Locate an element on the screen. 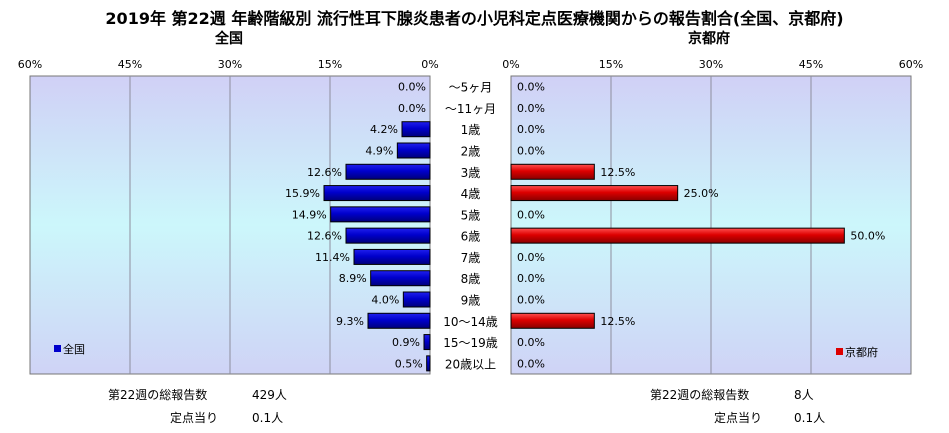 This screenshot has width=949, height=433. category-label: 4歳 is located at coordinates (471, 194).